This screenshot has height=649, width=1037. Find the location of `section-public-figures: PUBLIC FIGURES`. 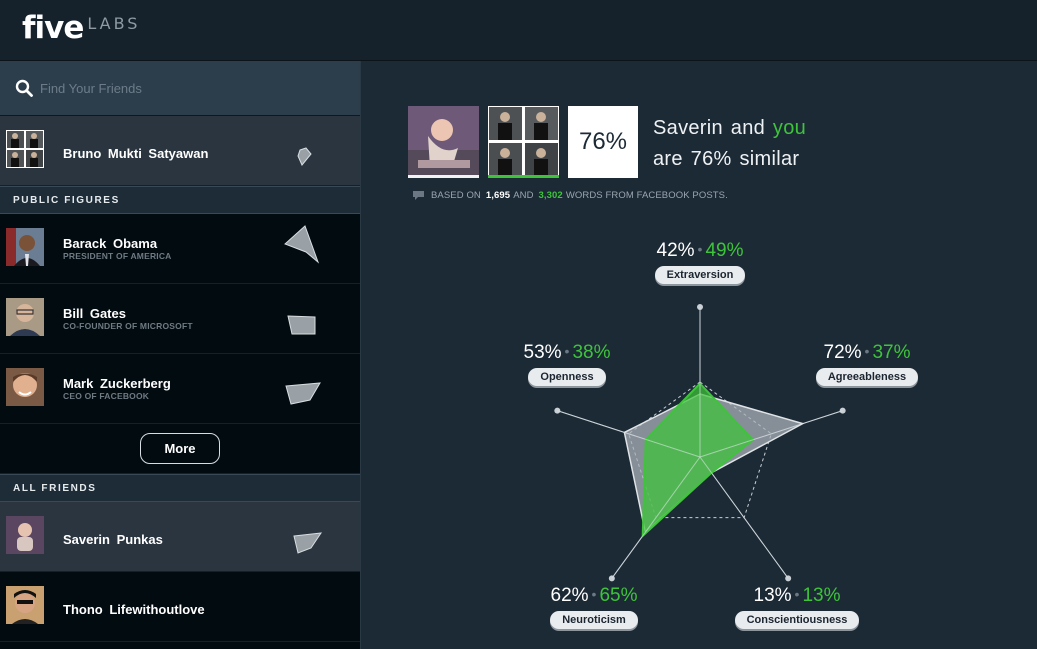

section-public-figures: PUBLIC FIGURES is located at coordinates (180, 200).